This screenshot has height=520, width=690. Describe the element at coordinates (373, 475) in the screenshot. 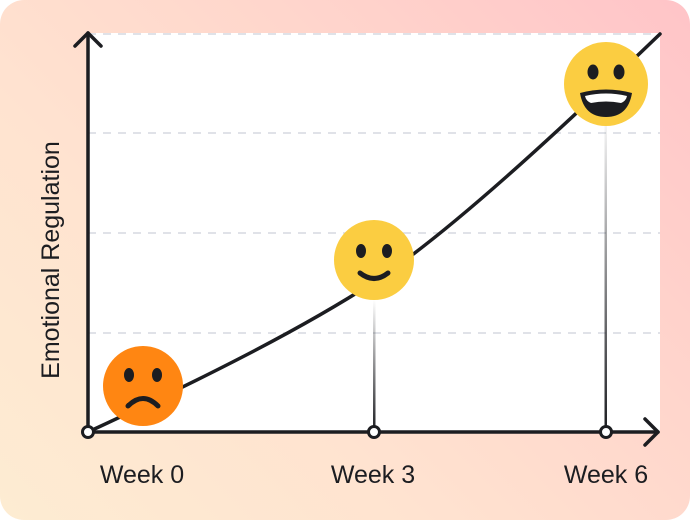

I see `x-label-week-3: Week 3` at that location.